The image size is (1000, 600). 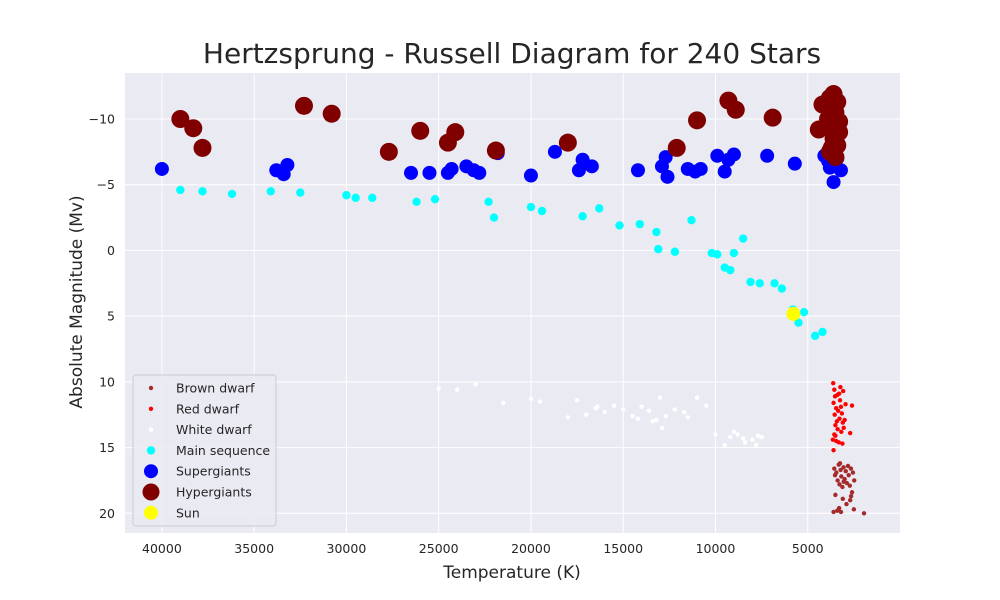 I want to click on legend-item-sun: Sun, so click(x=172, y=512).